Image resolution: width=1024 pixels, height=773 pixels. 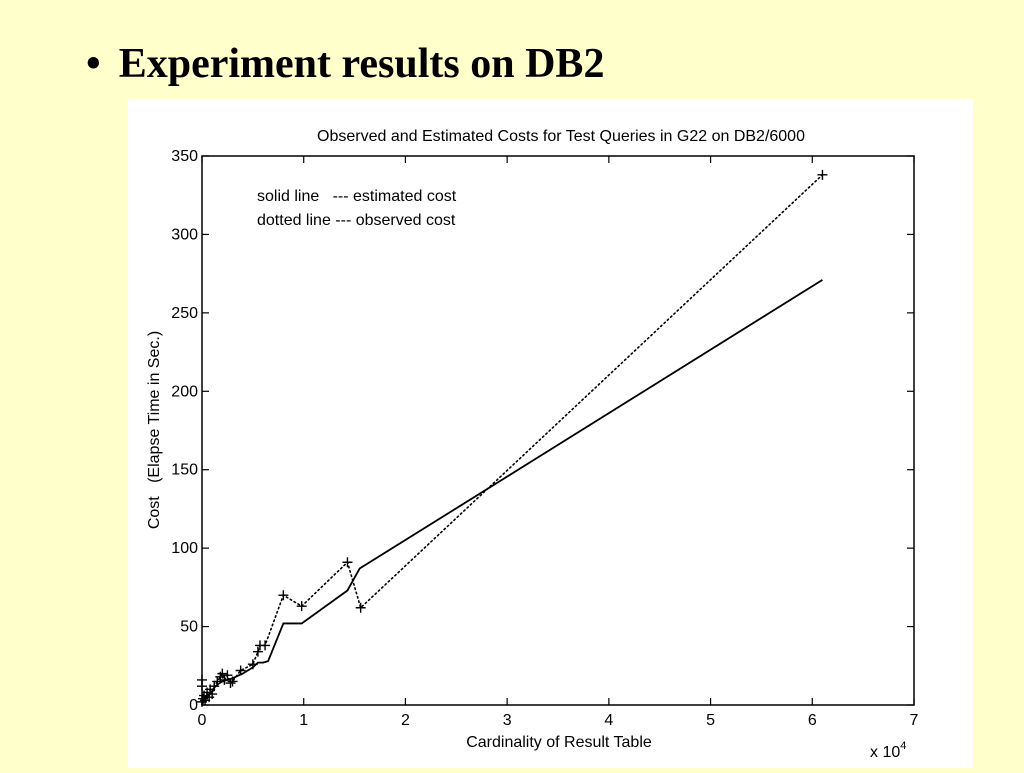 What do you see at coordinates (710, 720) in the screenshot?
I see `x-tick-label: 5` at bounding box center [710, 720].